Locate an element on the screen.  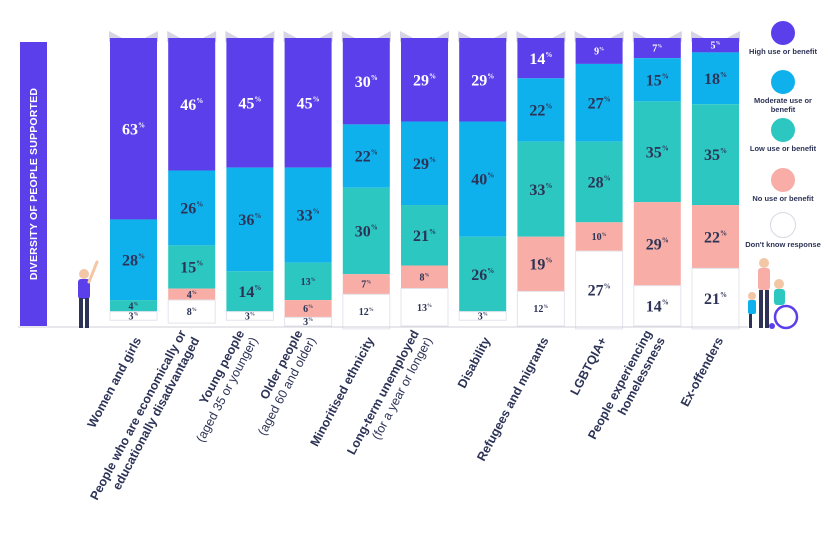
column: 45% 36% 14% 3% is located at coordinates (250, 176).